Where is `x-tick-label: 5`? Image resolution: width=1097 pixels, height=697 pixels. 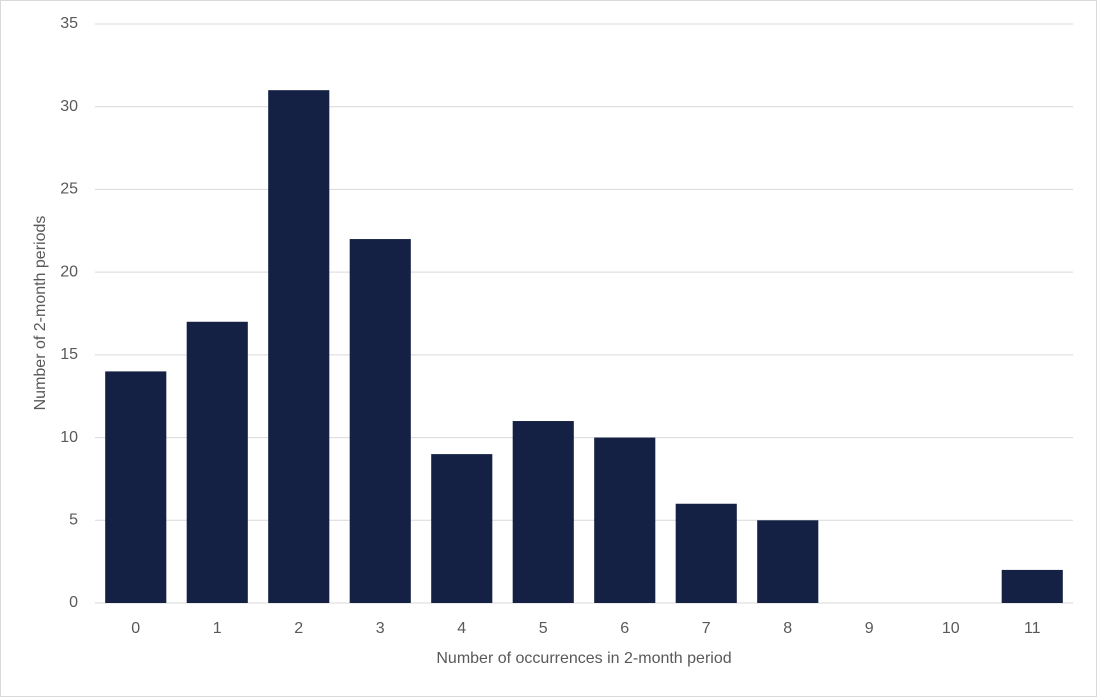
x-tick-label: 5 is located at coordinates (543, 628).